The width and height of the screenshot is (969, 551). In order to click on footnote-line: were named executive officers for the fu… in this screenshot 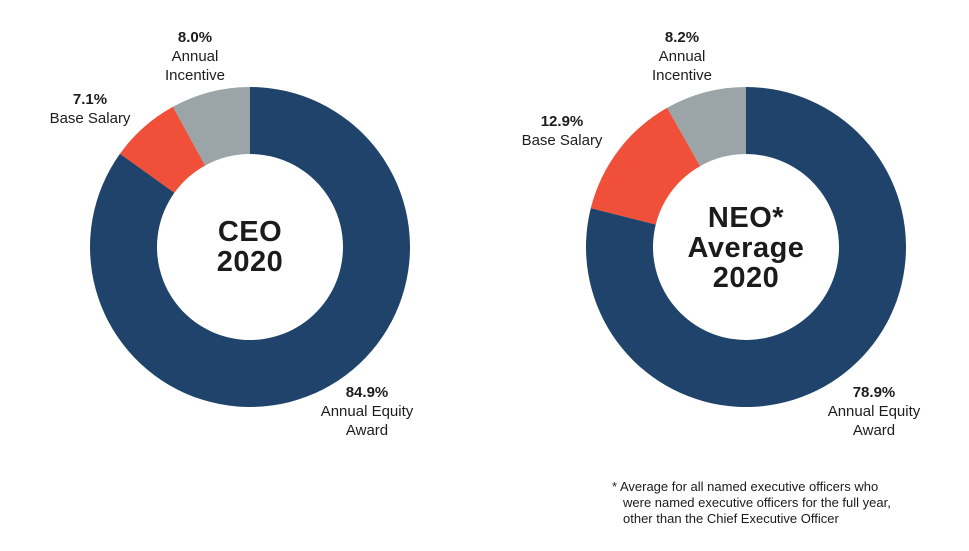, I will do `click(757, 502)`.